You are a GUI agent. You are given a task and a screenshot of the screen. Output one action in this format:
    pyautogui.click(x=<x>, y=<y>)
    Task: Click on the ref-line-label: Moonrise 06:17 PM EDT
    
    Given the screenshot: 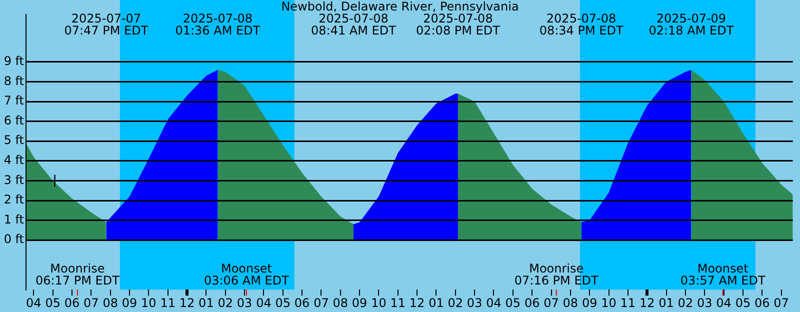 What is the action you would take?
    pyautogui.click(x=77, y=275)
    